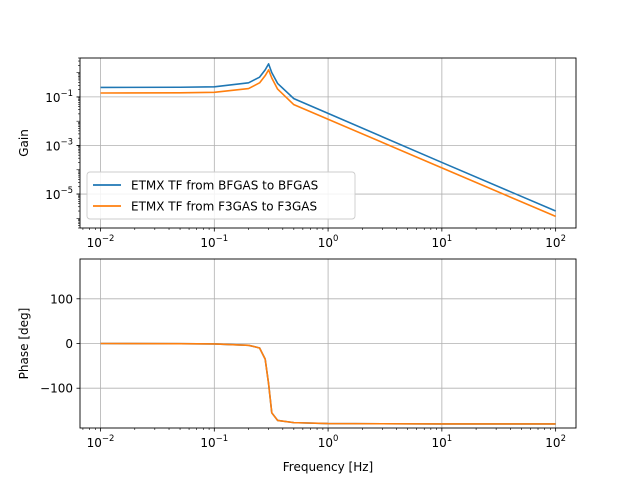 The image size is (640, 480). What do you see at coordinates (59, 194) in the screenshot?
I see `y-tick-label: 10⁻⁵` at bounding box center [59, 194].